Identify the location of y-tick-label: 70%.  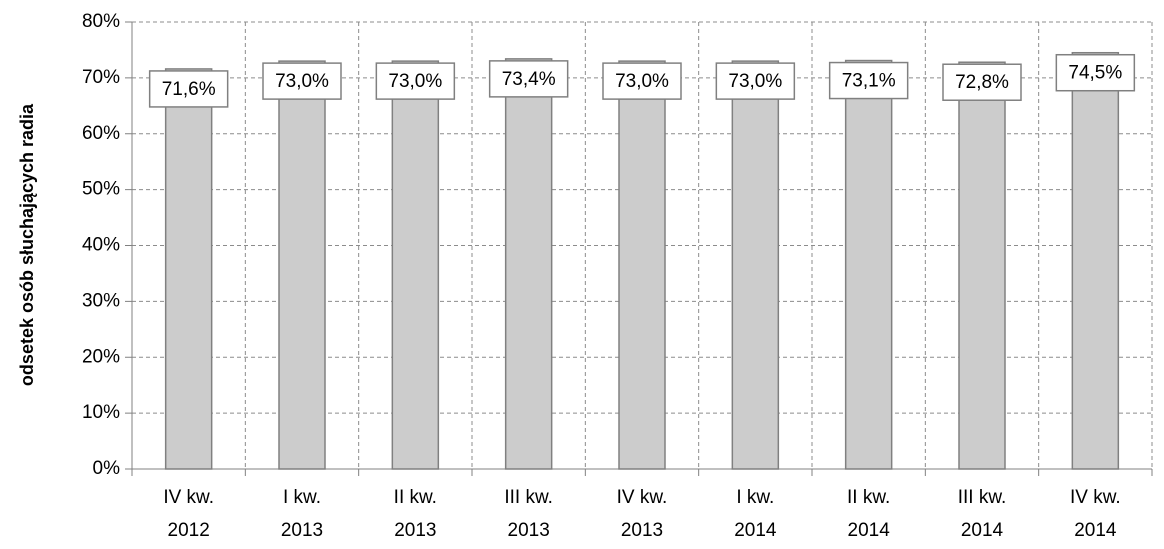
(101, 77).